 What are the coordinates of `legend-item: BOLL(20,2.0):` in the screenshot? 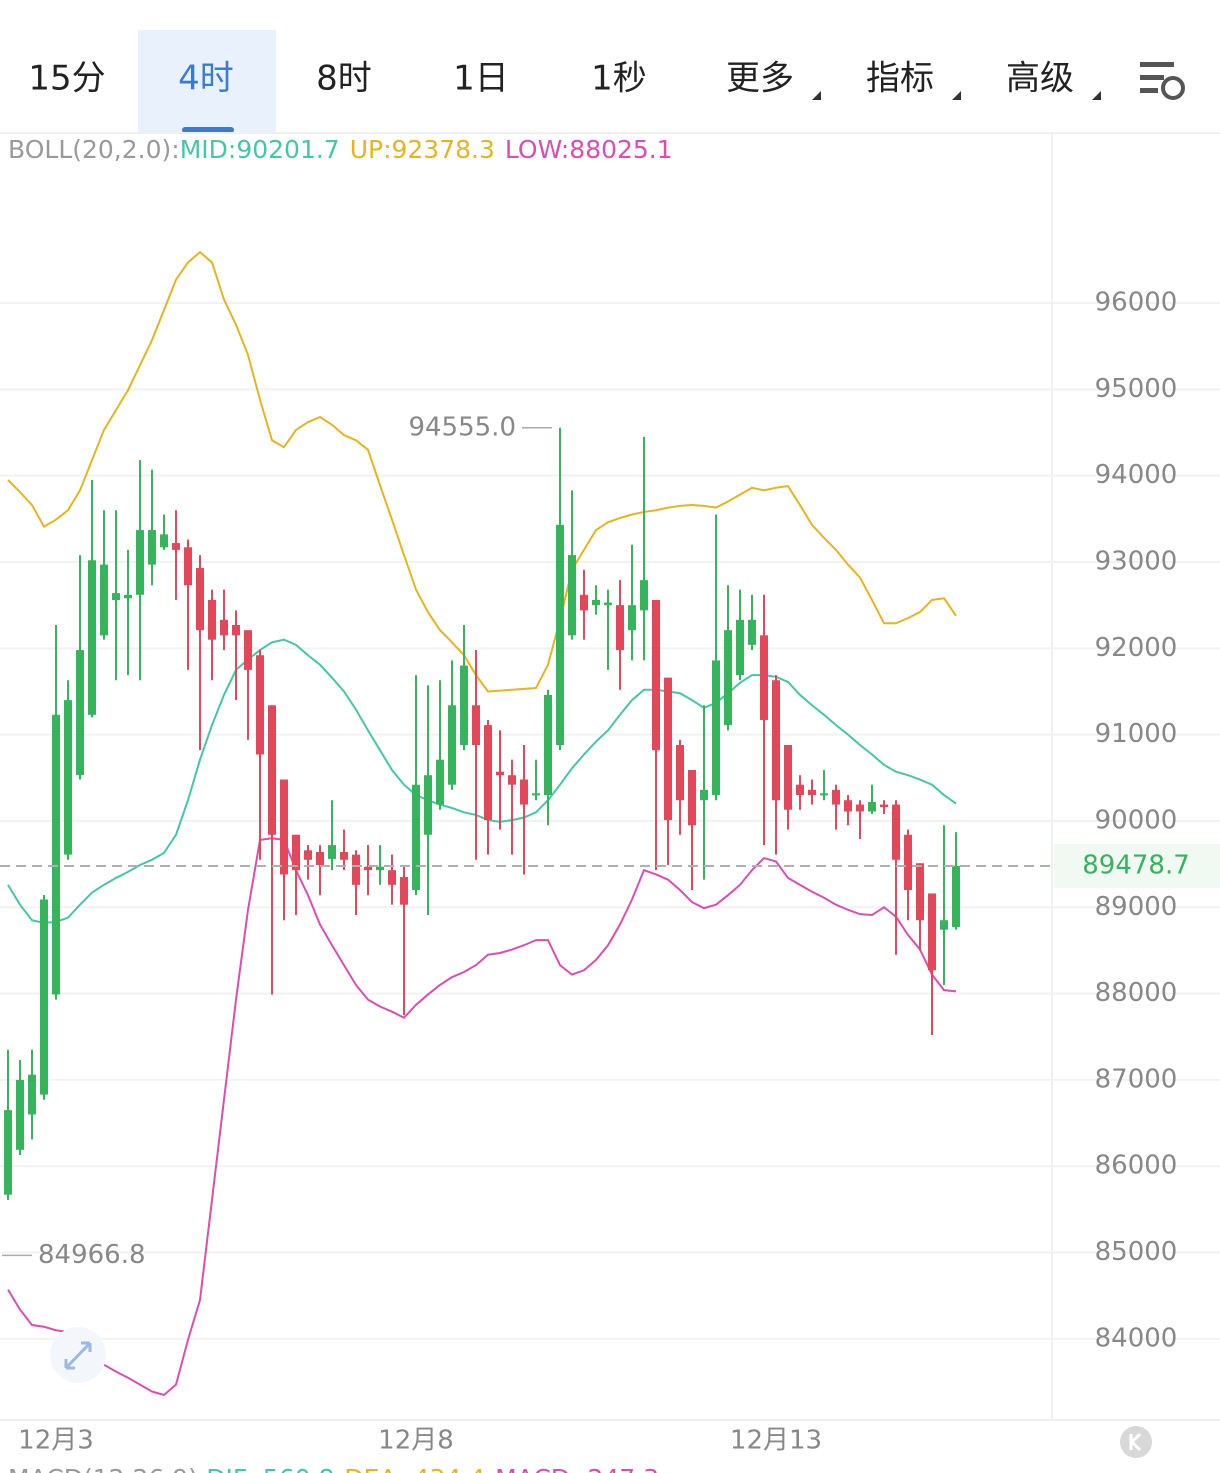 It's located at (94, 149).